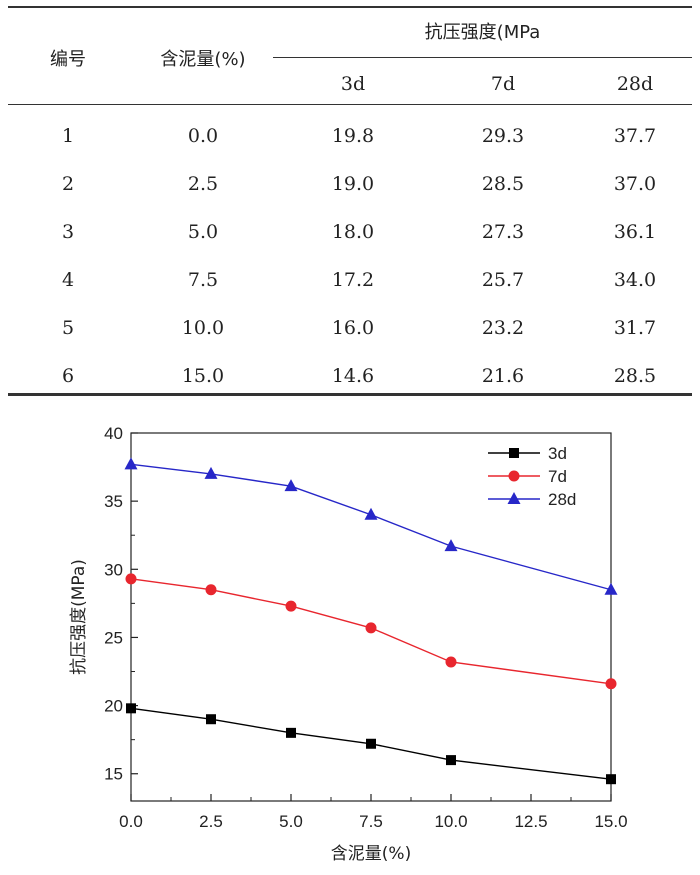 The height and width of the screenshot is (875, 700). Describe the element at coordinates (530, 821) in the screenshot. I see `x-tick-label: 12.5` at that location.